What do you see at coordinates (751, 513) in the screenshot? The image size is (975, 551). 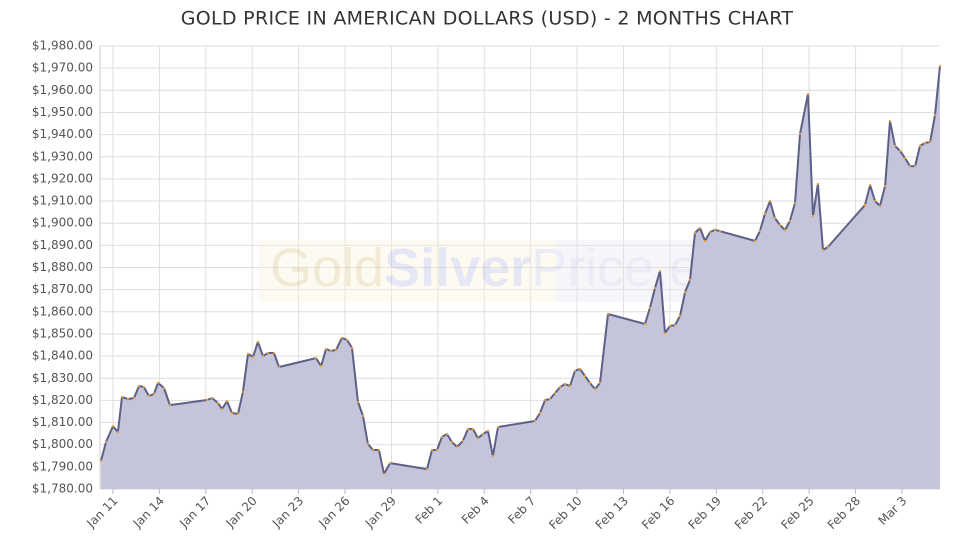 I see `x-tick-label: Feb 22` at bounding box center [751, 513].